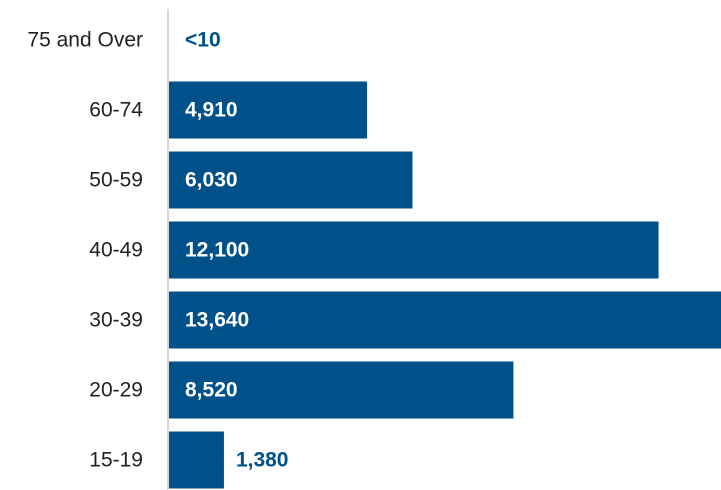  What do you see at coordinates (116, 250) in the screenshot?
I see `category-label: 40-49` at bounding box center [116, 250].